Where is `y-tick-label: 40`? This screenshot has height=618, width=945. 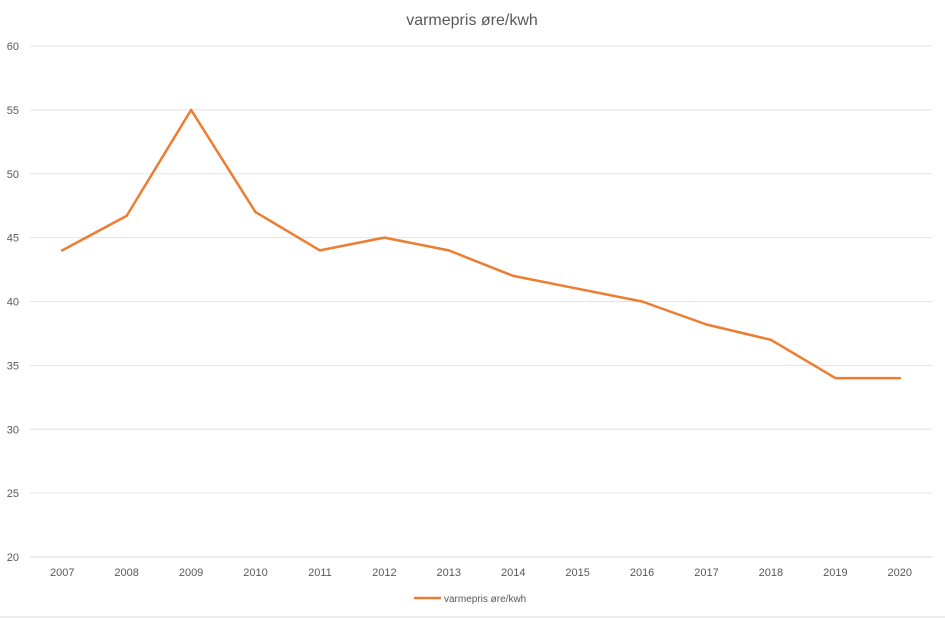 y-tick-label: 40 is located at coordinates (13, 303).